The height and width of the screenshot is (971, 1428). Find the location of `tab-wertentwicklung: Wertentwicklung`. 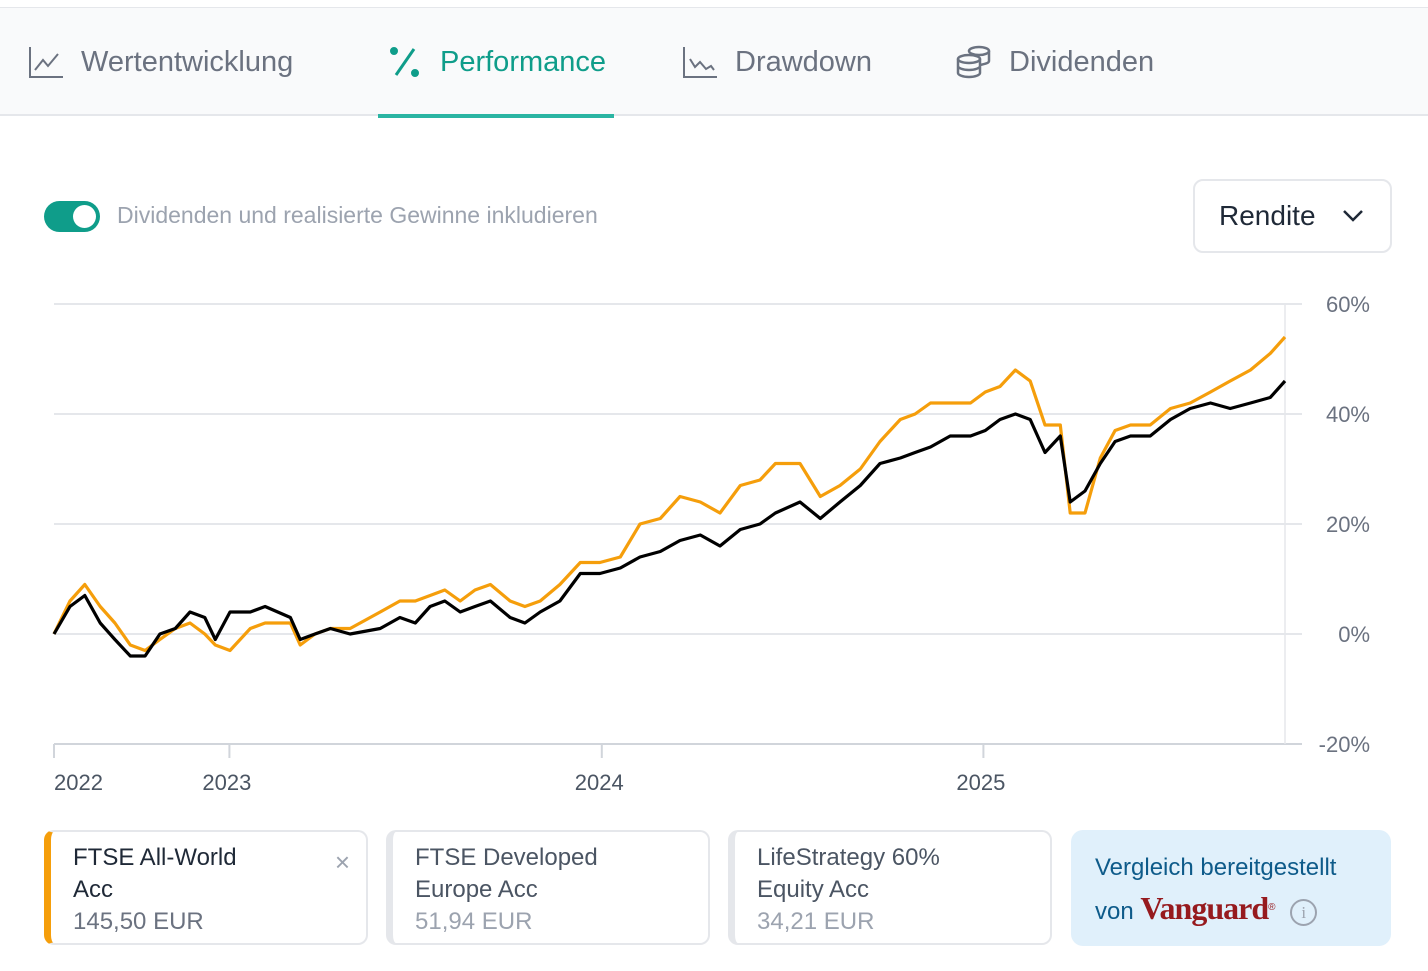

tab-wertentwicklung: Wertentwicklung is located at coordinates (160, 62).